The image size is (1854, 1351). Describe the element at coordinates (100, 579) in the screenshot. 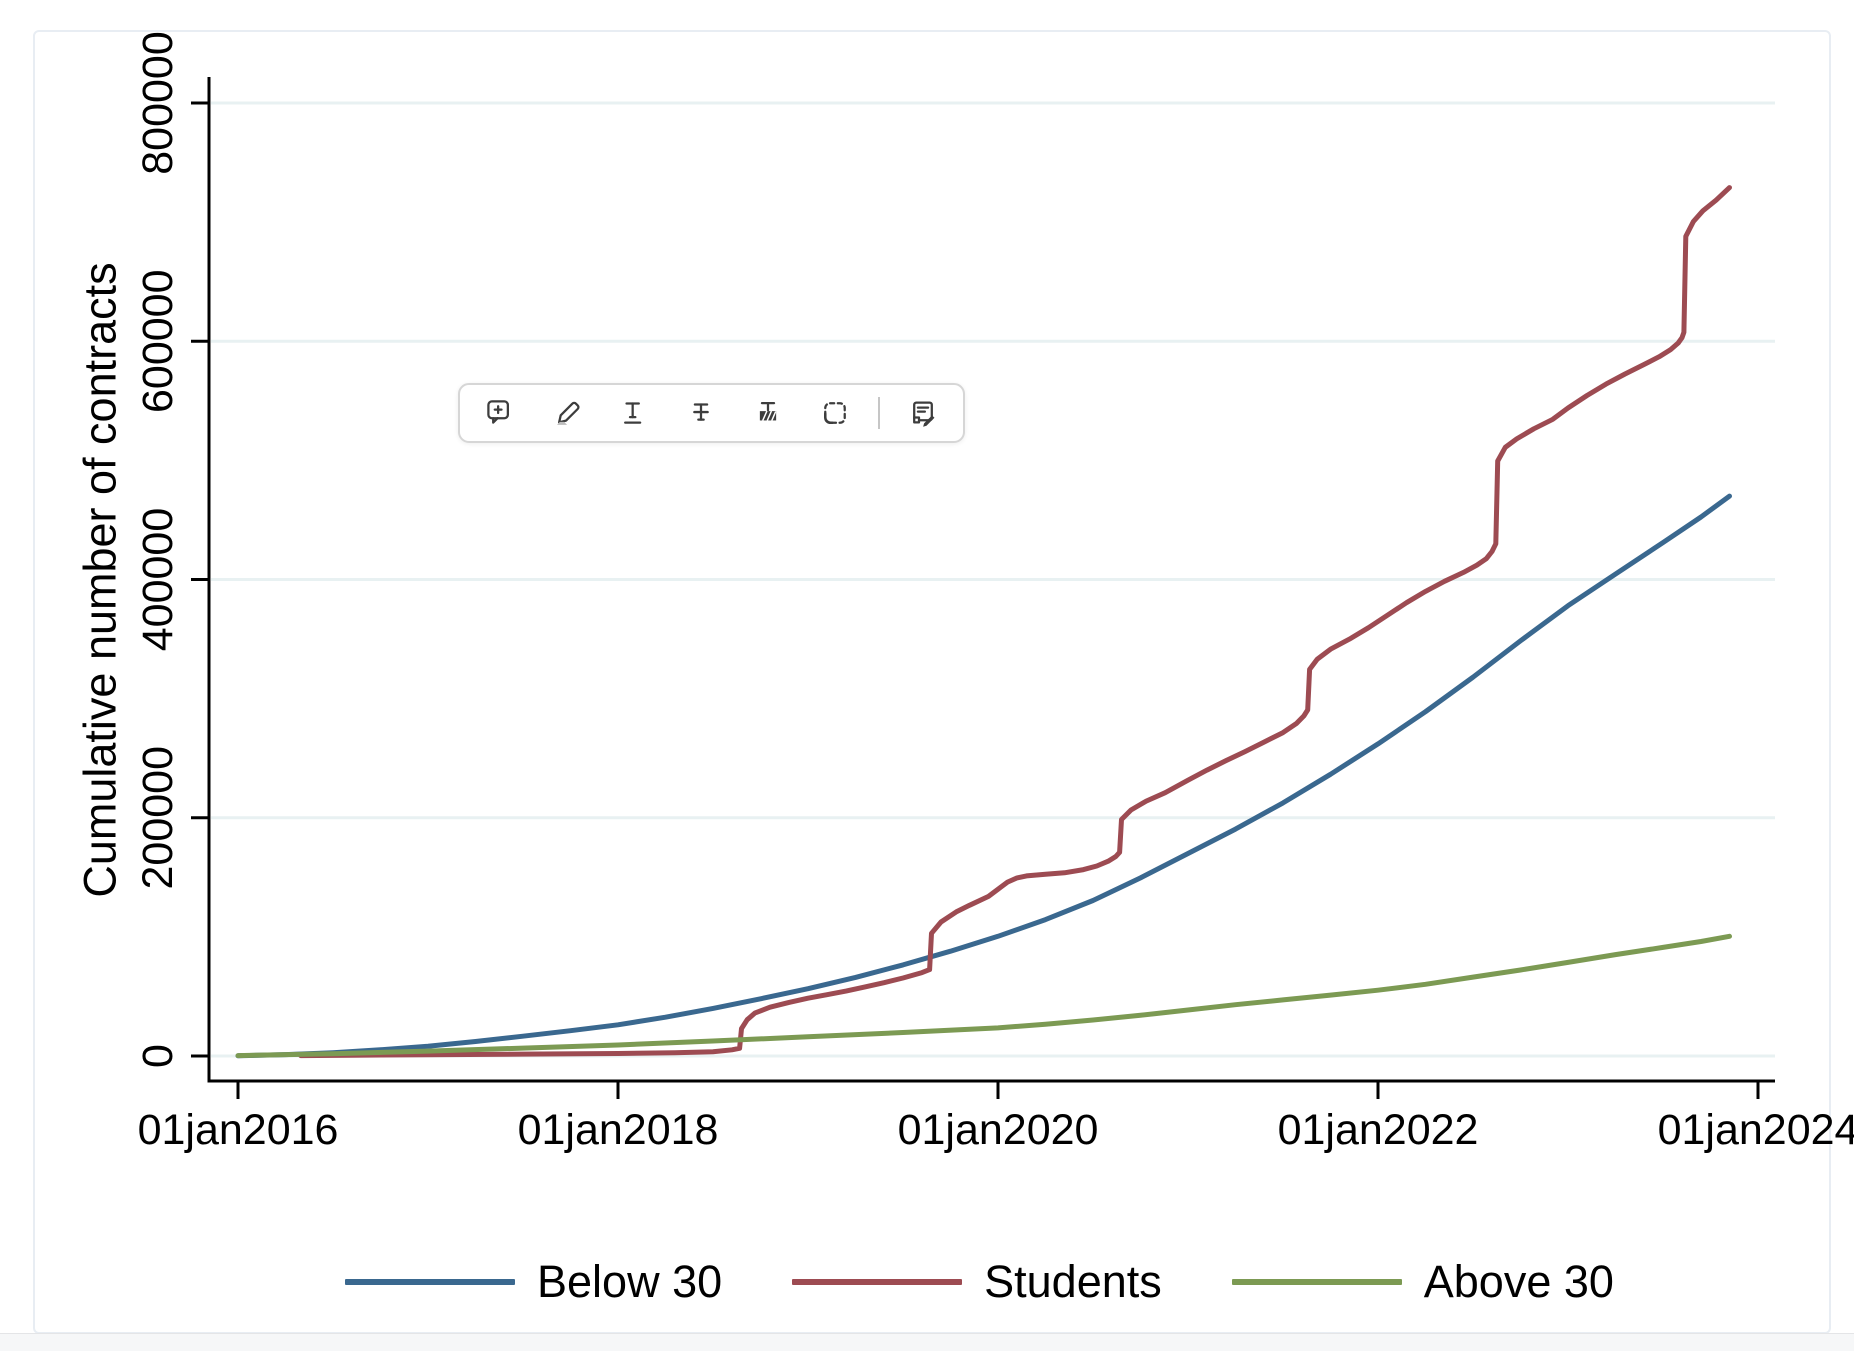

I see `y-axis-title: Cumulative number of contracts` at that location.